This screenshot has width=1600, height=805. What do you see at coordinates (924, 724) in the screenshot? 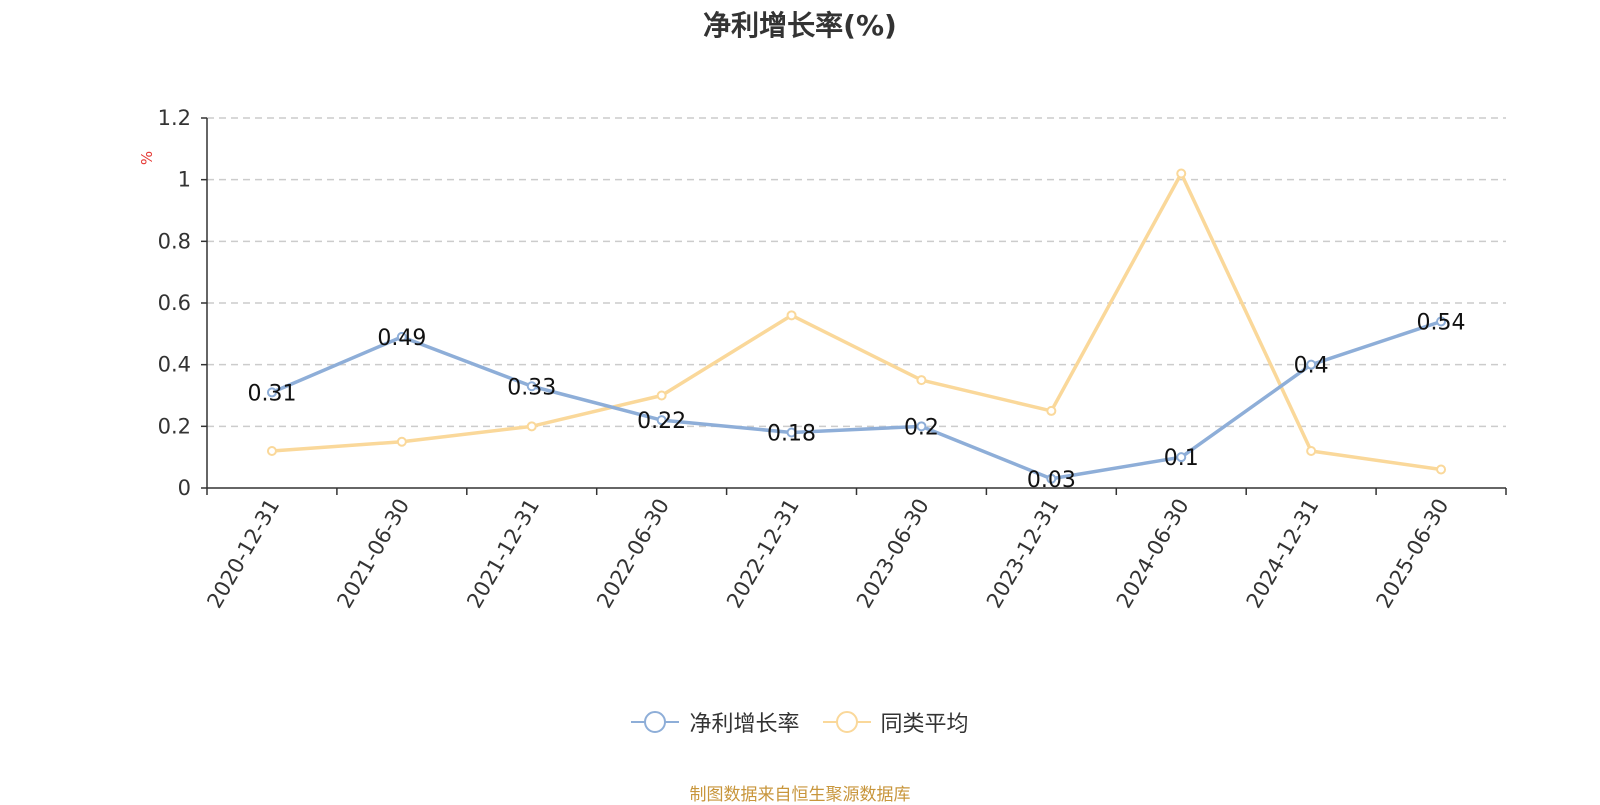
I see `legend-label: 同类平均` at bounding box center [924, 724].